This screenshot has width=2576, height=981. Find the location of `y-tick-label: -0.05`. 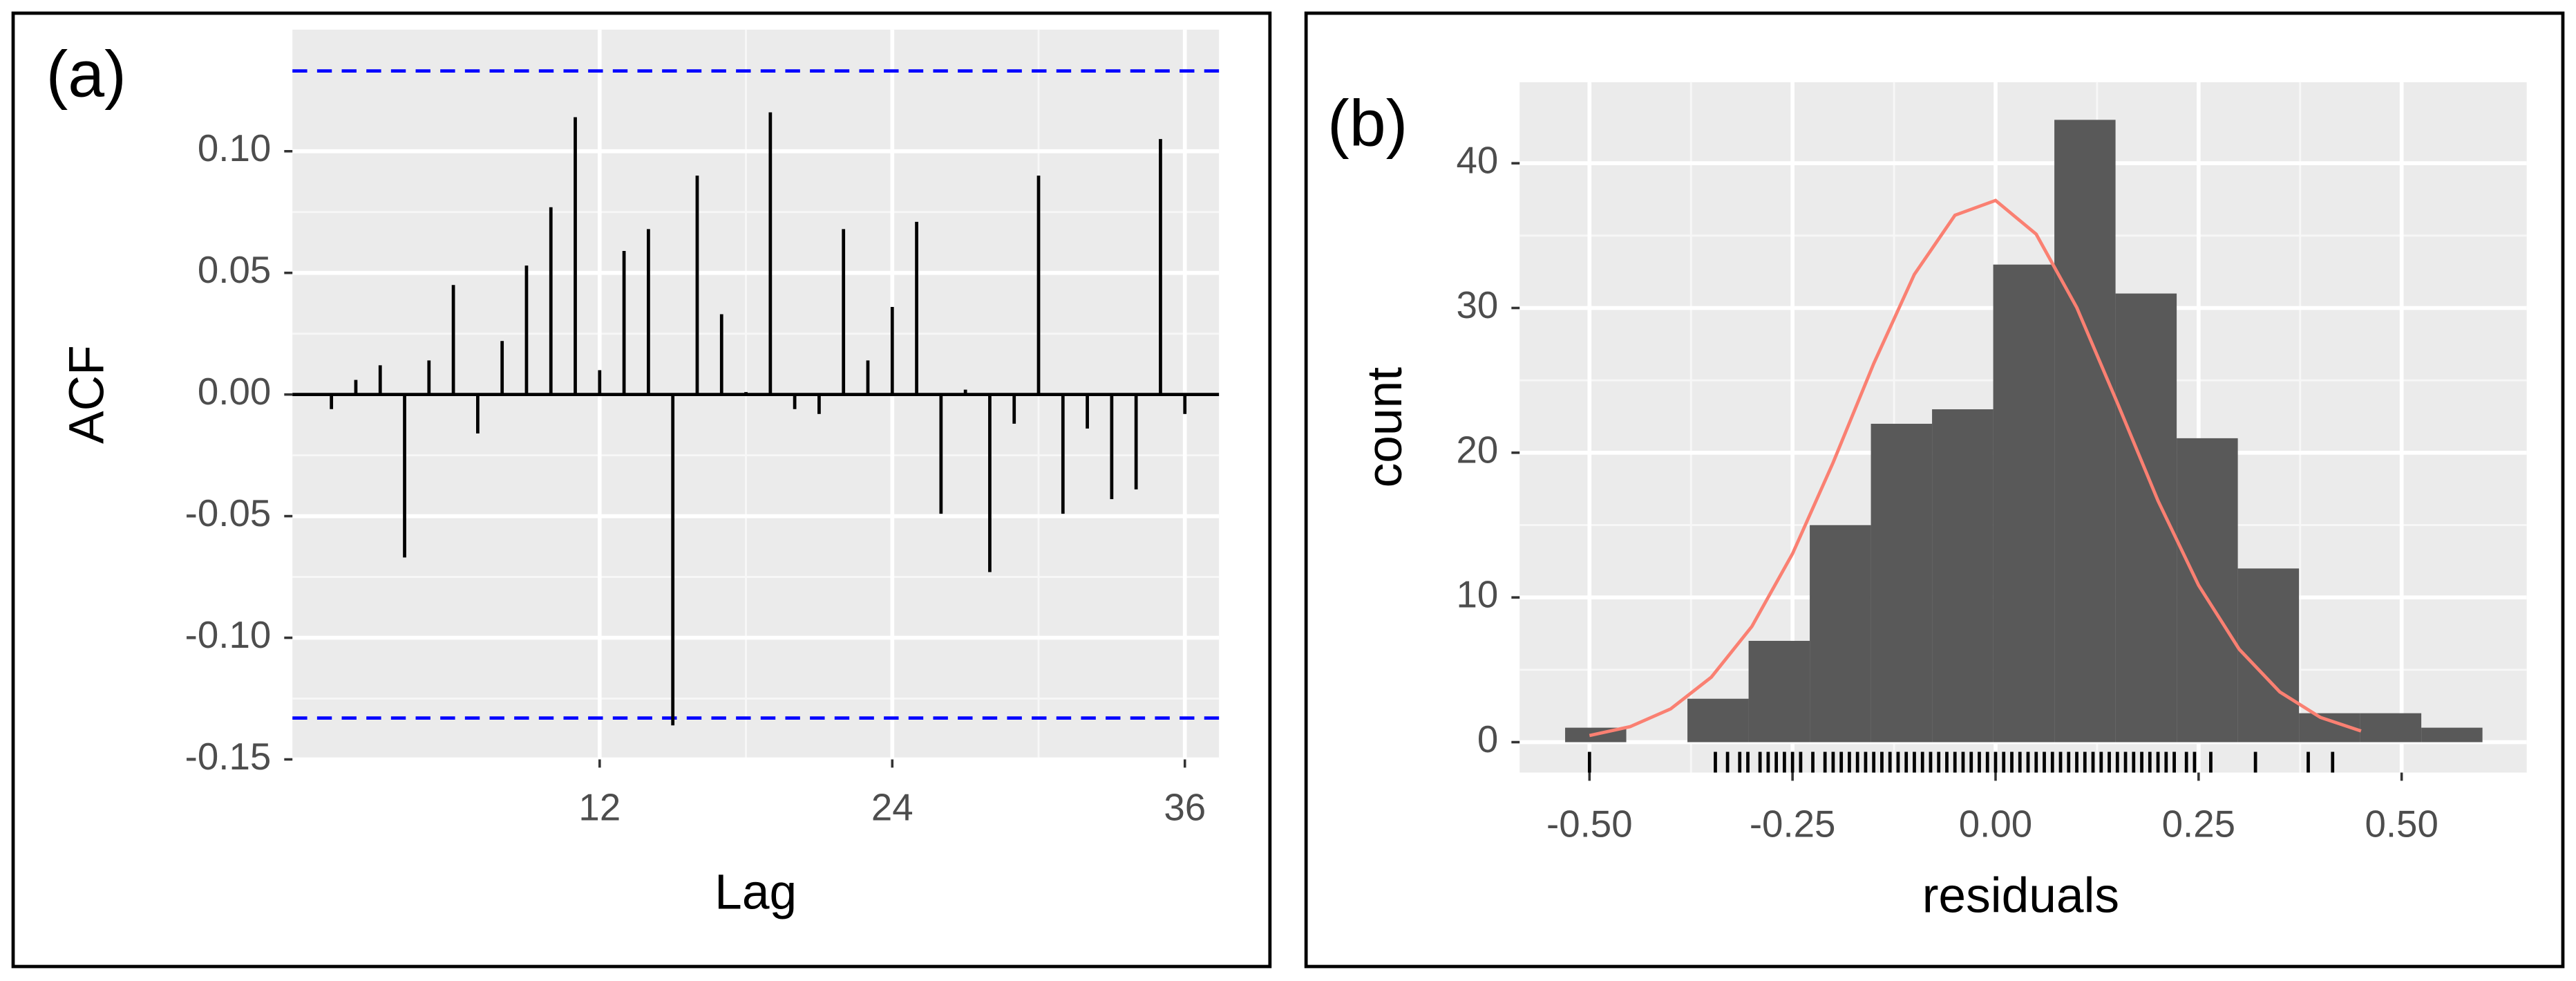

y-tick-label: -0.05 is located at coordinates (228, 513).